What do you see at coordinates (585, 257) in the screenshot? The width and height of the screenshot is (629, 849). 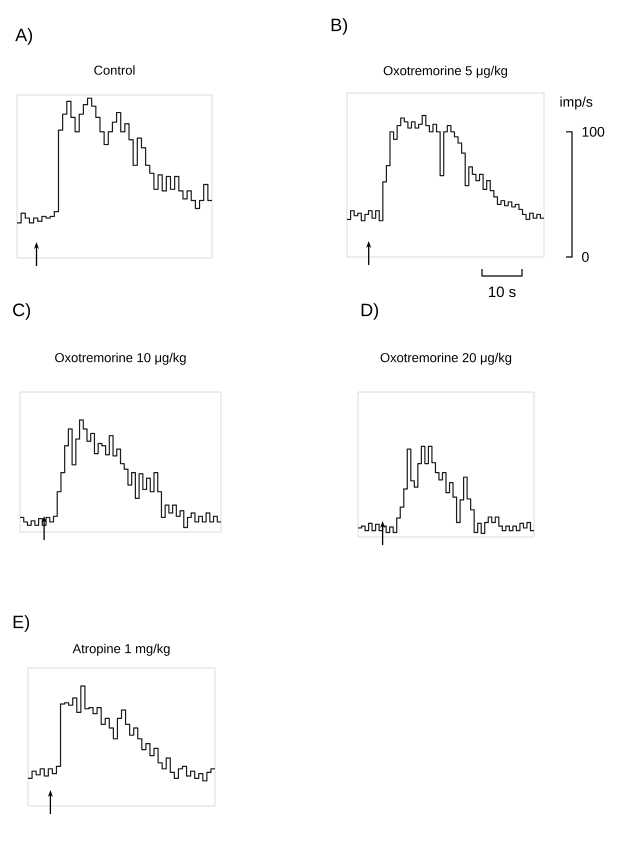 I see `y-tick-label: 0` at bounding box center [585, 257].